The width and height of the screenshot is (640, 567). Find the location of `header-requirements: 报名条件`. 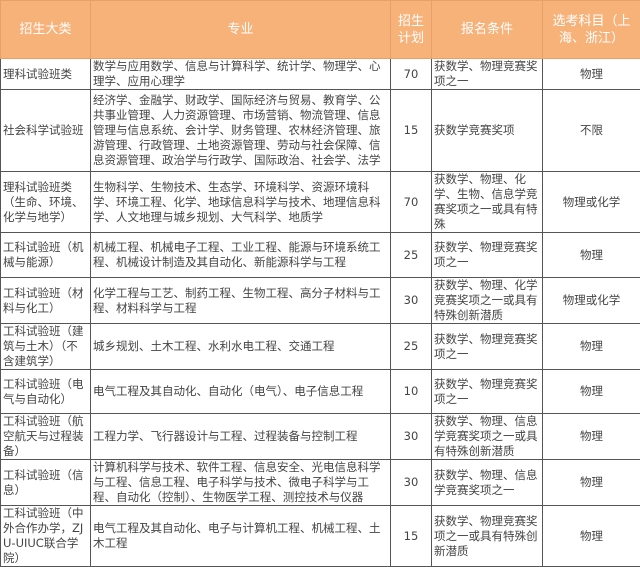

header-requirements: 报名条件 is located at coordinates (487, 30).